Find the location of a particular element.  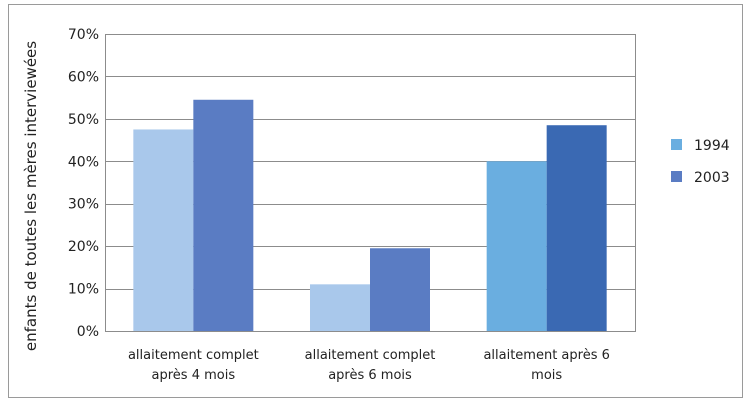

y-tick-label: 70% is located at coordinates (83, 35).